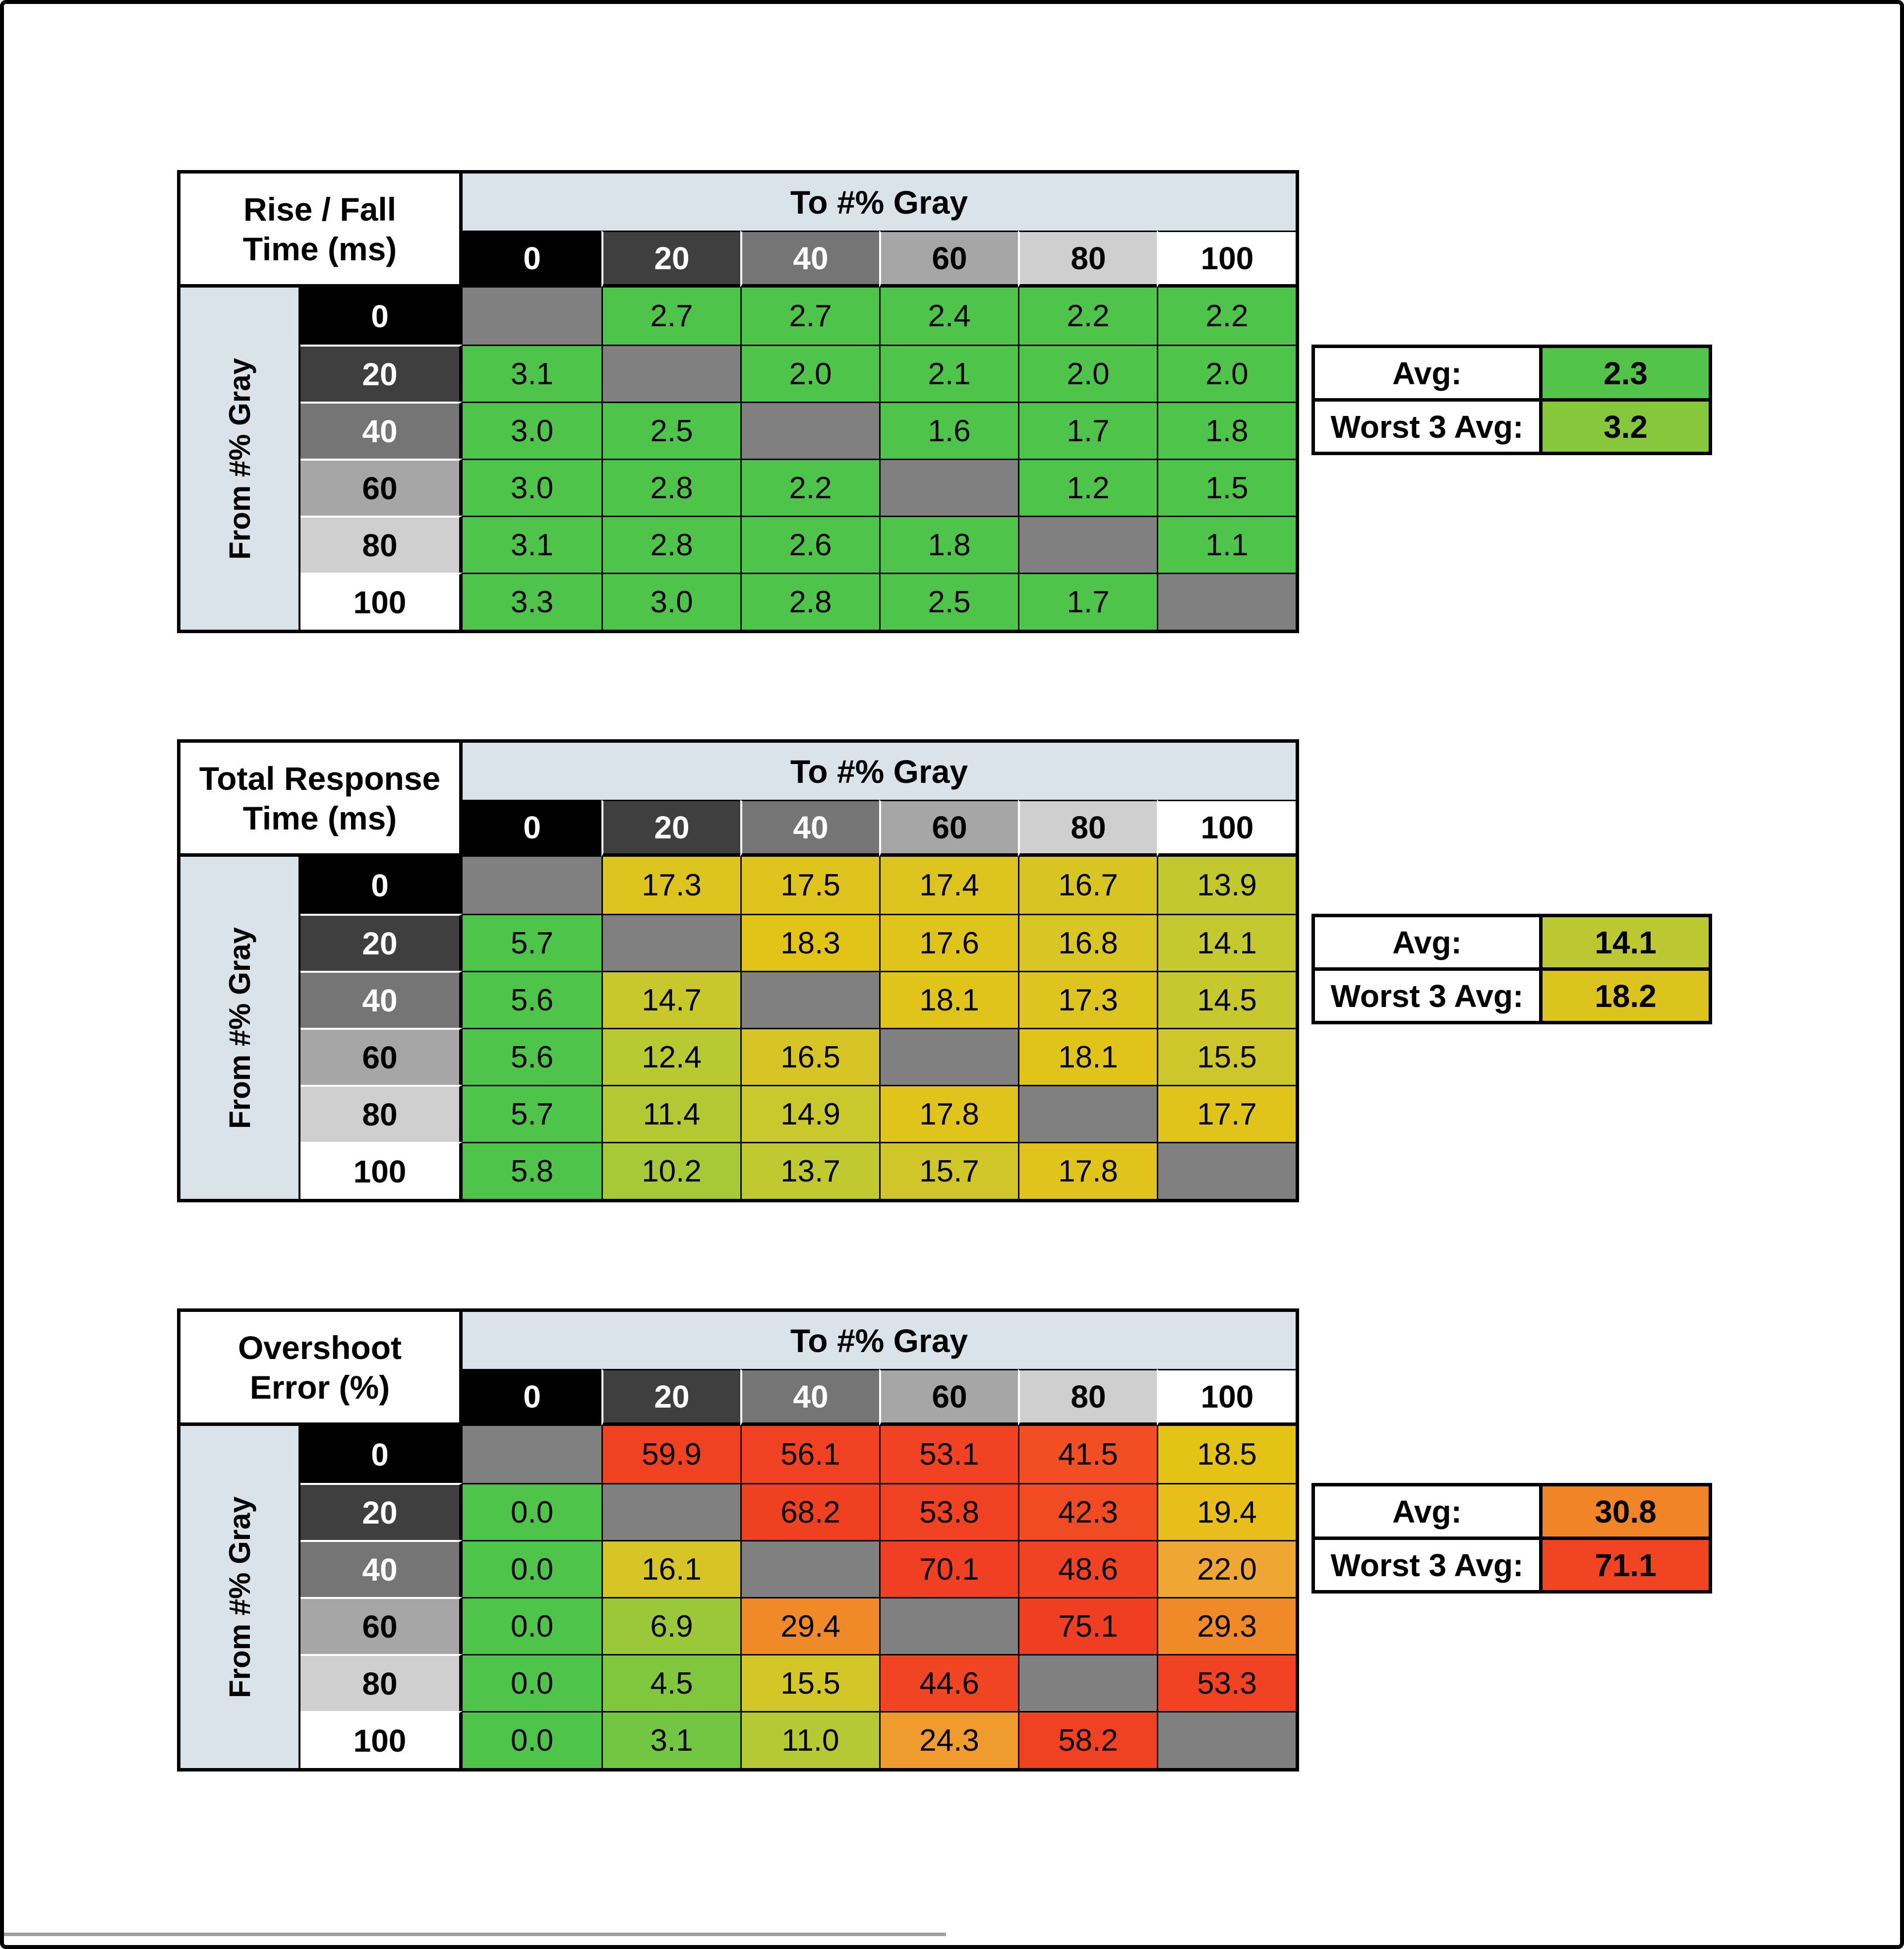 The image size is (1904, 1949). What do you see at coordinates (948, 544) in the screenshot?
I see `heatmap-cell: 1.8` at bounding box center [948, 544].